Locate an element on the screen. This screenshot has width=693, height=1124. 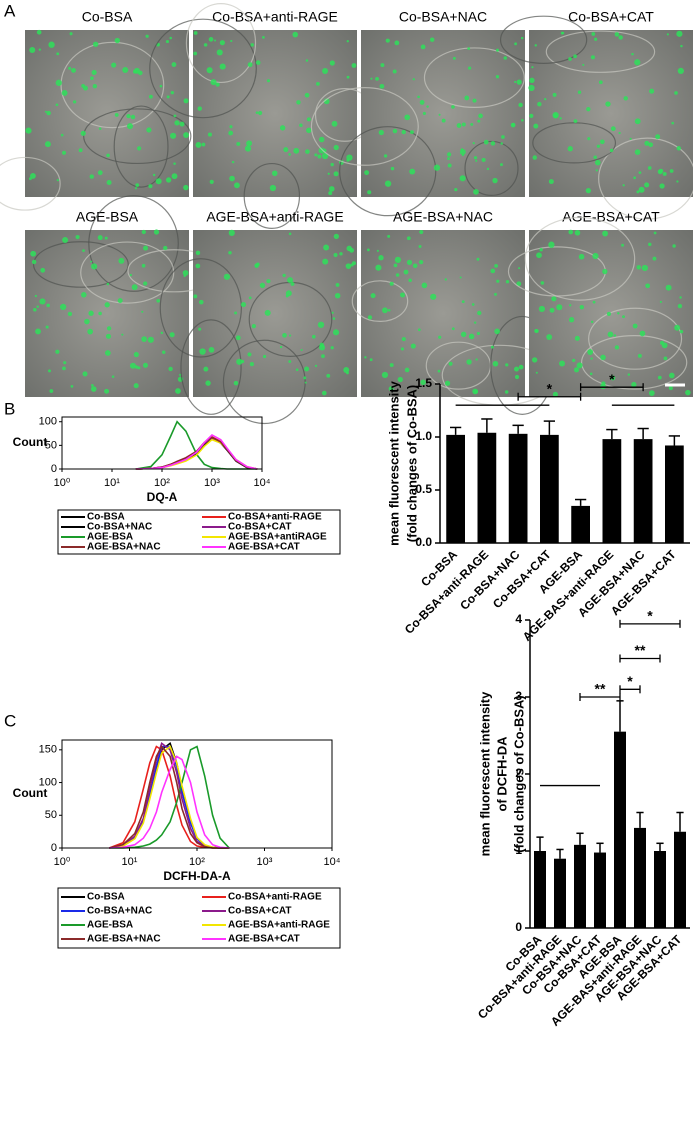
x-tick-label: 10² is located at coordinates (162, 483).